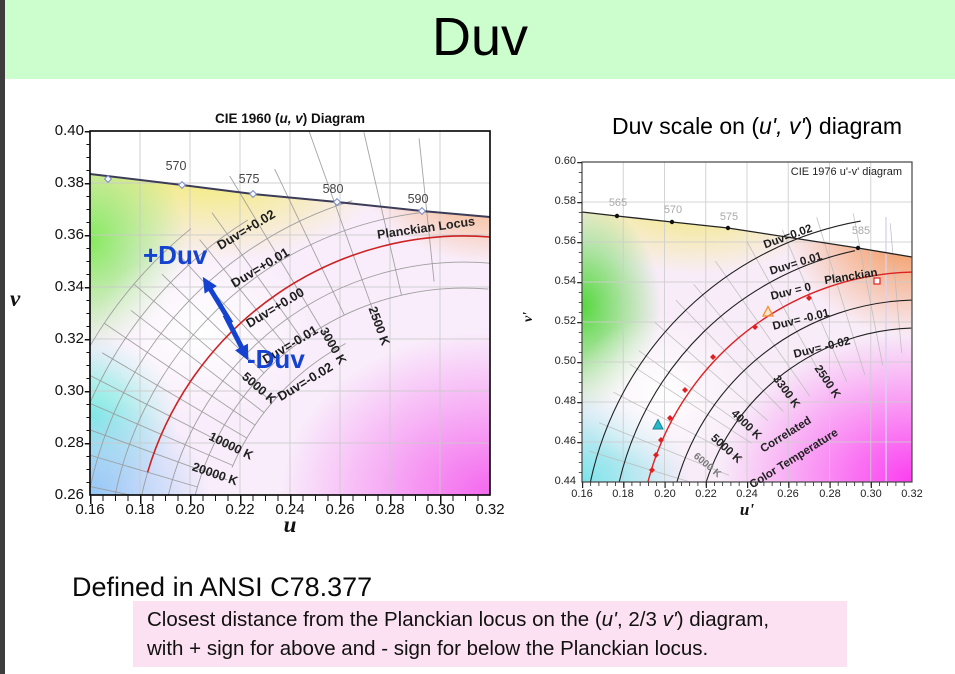 This screenshot has width=955, height=674. Describe the element at coordinates (69, 286) in the screenshot. I see `y-tick-label: 0.34` at that location.